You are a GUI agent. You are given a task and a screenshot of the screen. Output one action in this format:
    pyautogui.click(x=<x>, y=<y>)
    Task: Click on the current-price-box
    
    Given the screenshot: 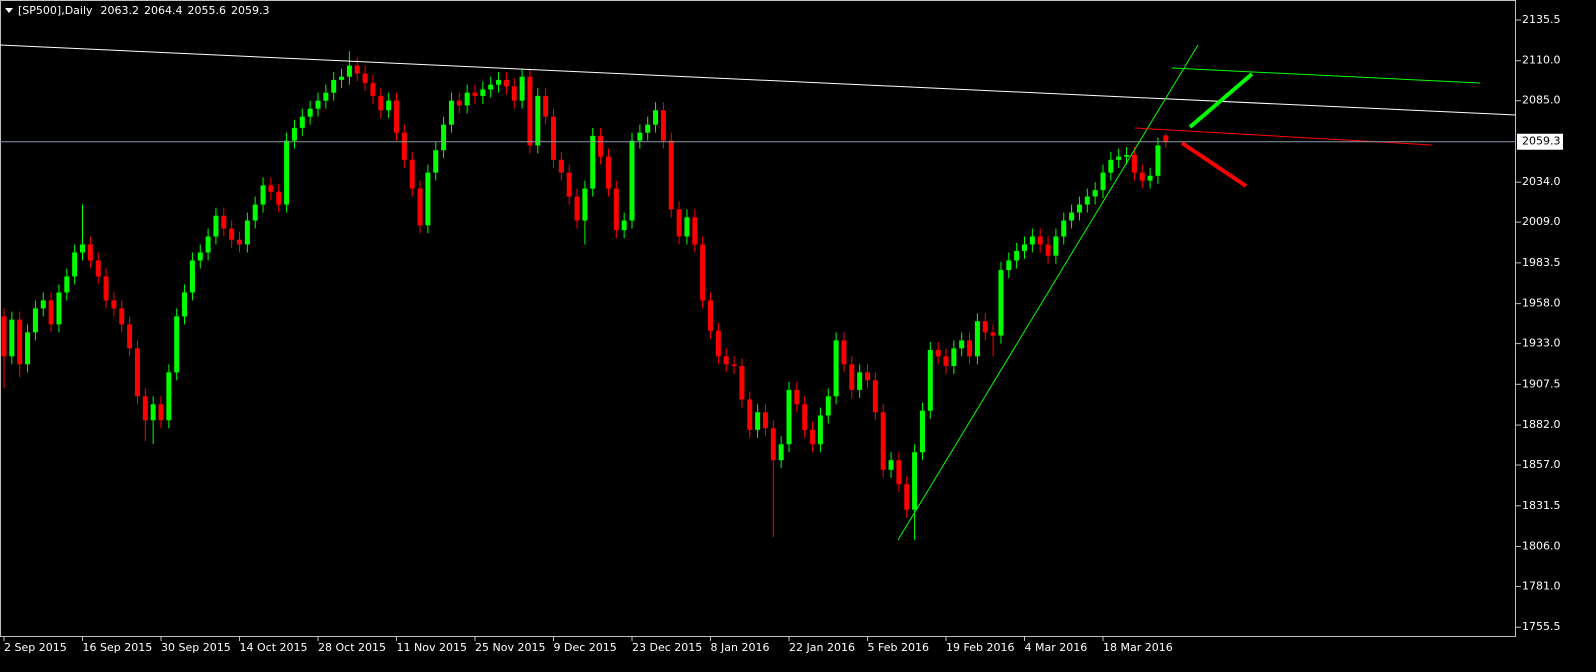 What is the action you would take?
    pyautogui.click(x=1540, y=141)
    